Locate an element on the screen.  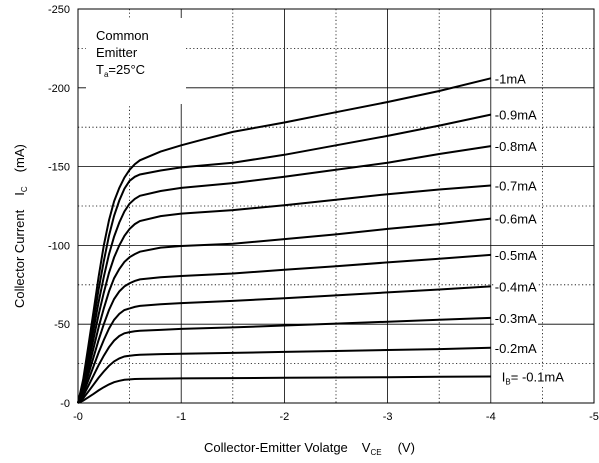
curve--0.3mA is located at coordinates (284, 360).